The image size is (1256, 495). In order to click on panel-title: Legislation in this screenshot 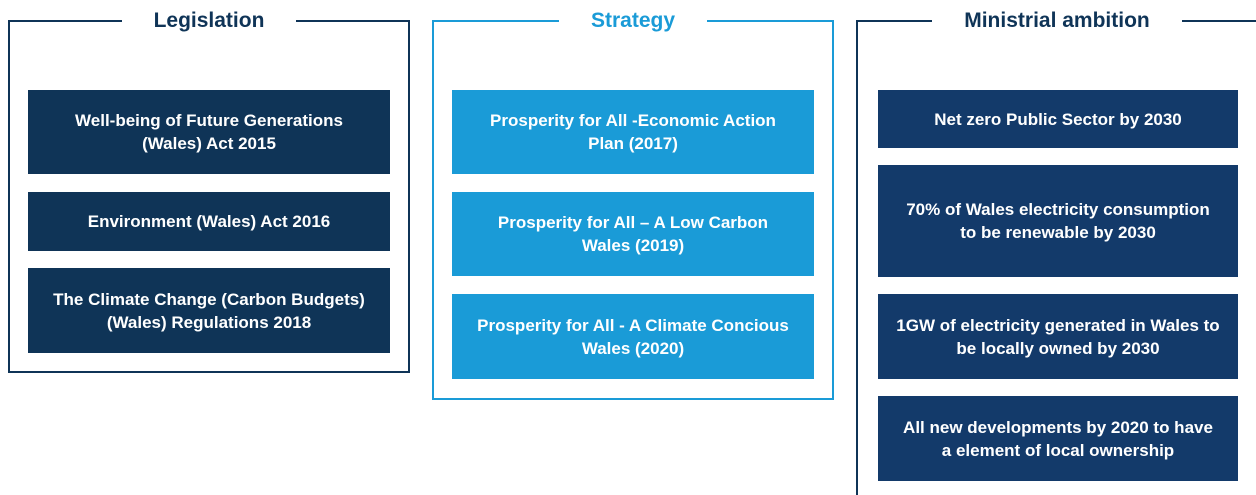, I will do `click(209, 21)`.